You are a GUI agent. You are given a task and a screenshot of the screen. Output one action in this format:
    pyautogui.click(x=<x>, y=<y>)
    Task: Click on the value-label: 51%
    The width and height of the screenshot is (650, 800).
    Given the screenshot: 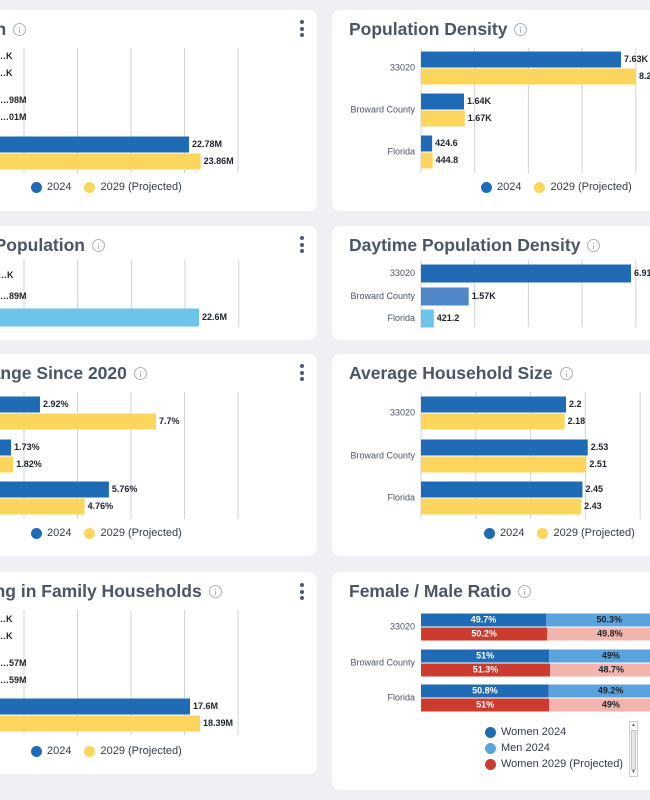 What is the action you would take?
    pyautogui.click(x=485, y=655)
    